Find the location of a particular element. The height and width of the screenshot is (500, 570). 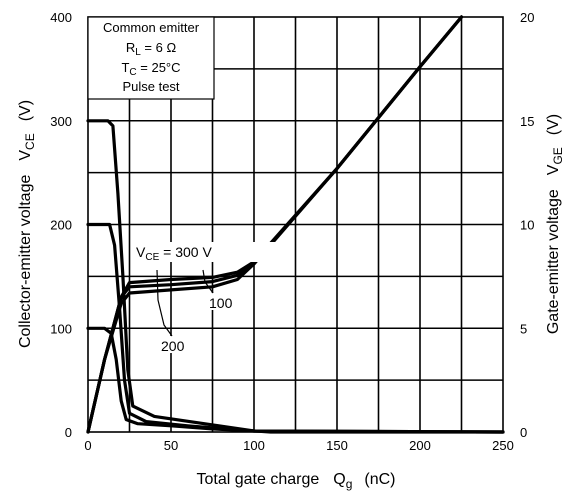

x-tick-label: 0 is located at coordinates (87, 445).